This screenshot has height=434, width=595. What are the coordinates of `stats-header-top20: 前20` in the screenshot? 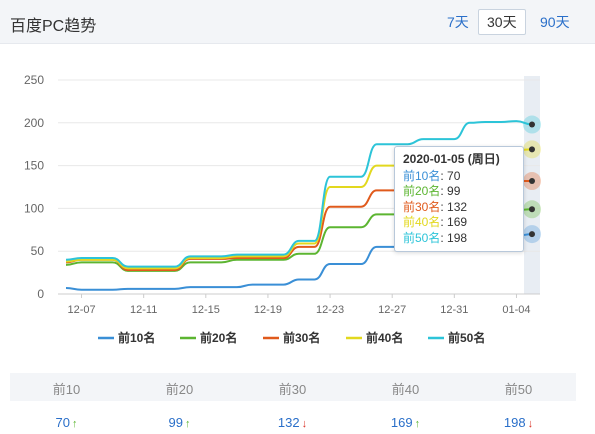 It's located at (179, 389).